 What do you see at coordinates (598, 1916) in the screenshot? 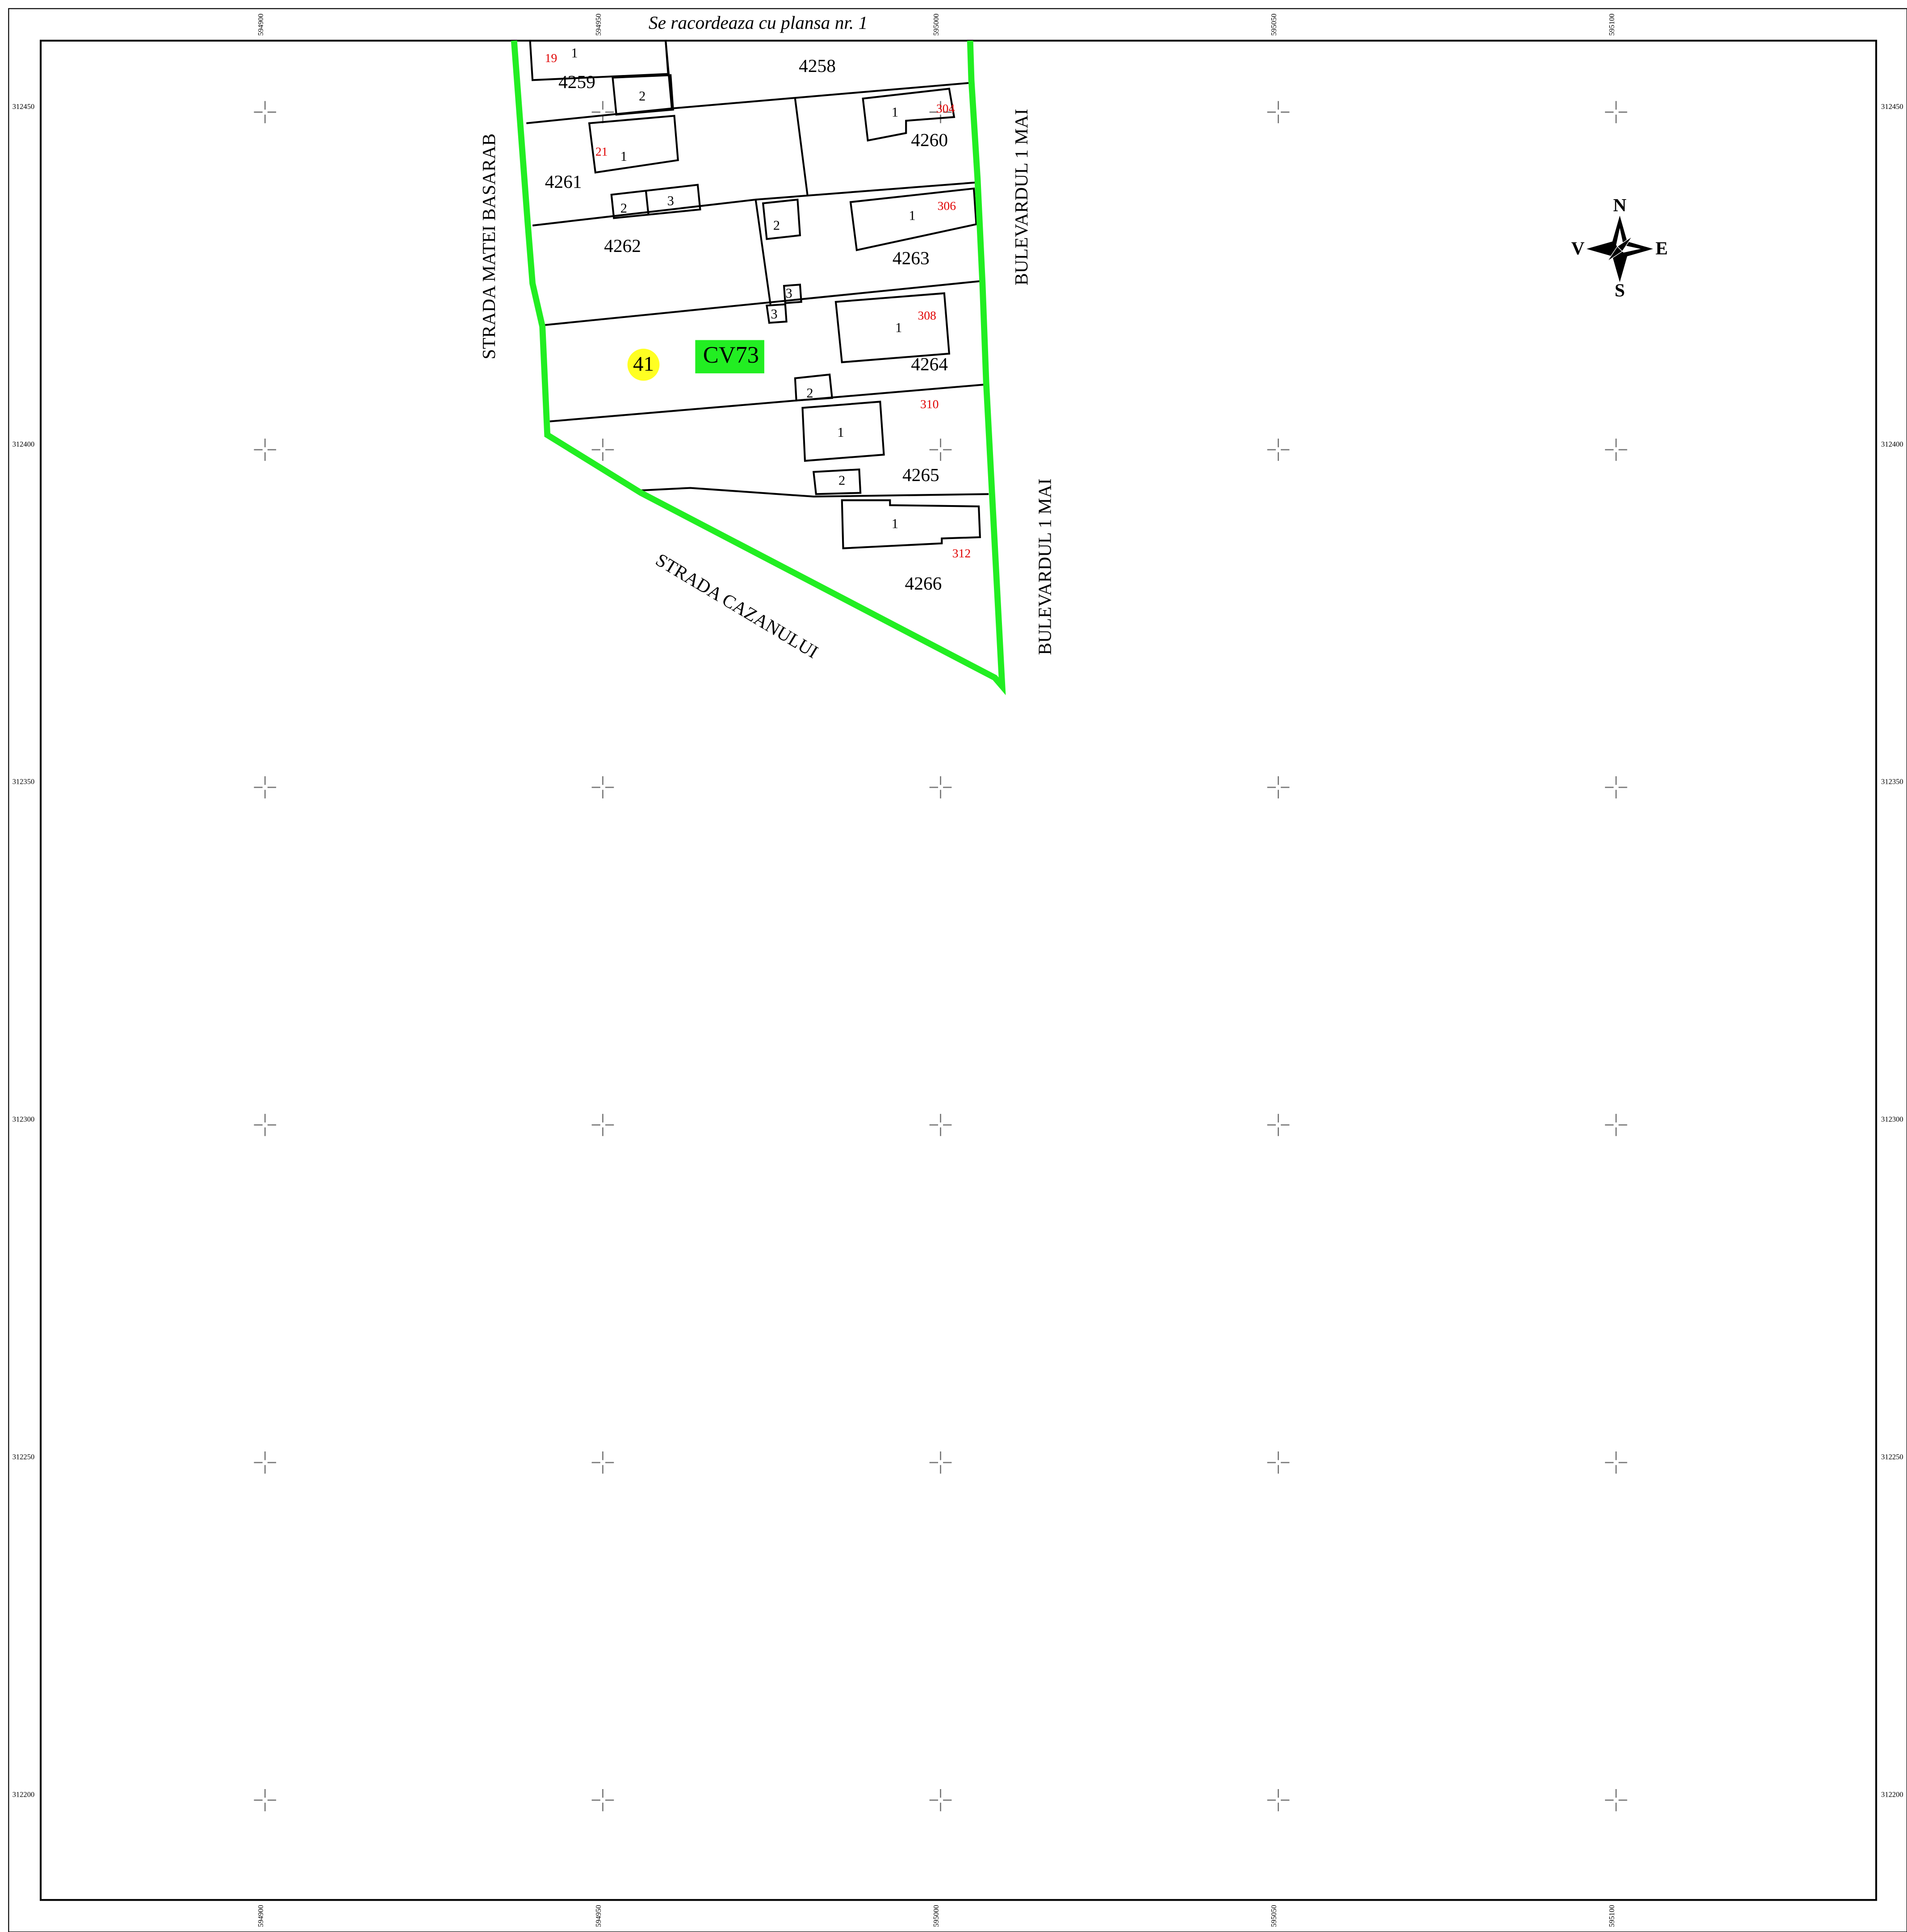
I see `x-coord-label: 594950` at bounding box center [598, 1916].